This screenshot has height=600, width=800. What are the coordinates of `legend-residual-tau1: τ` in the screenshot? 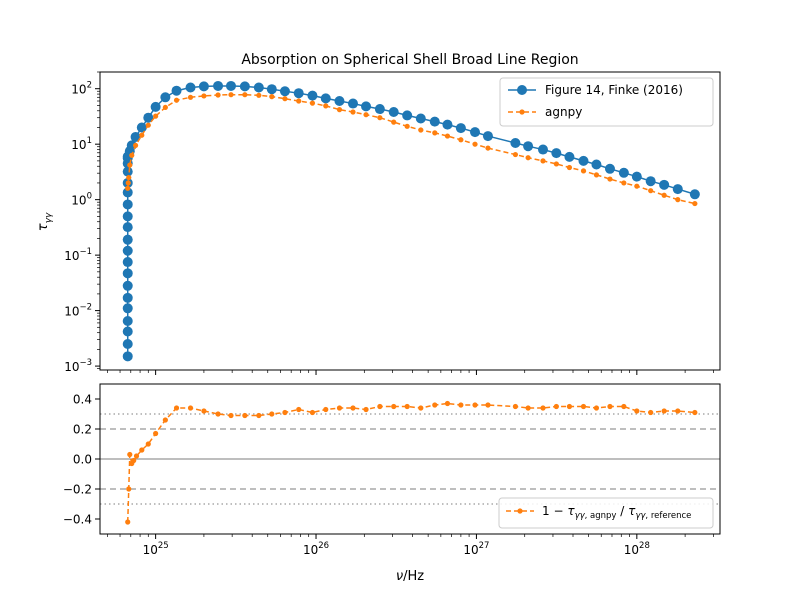 It's located at (571, 511).